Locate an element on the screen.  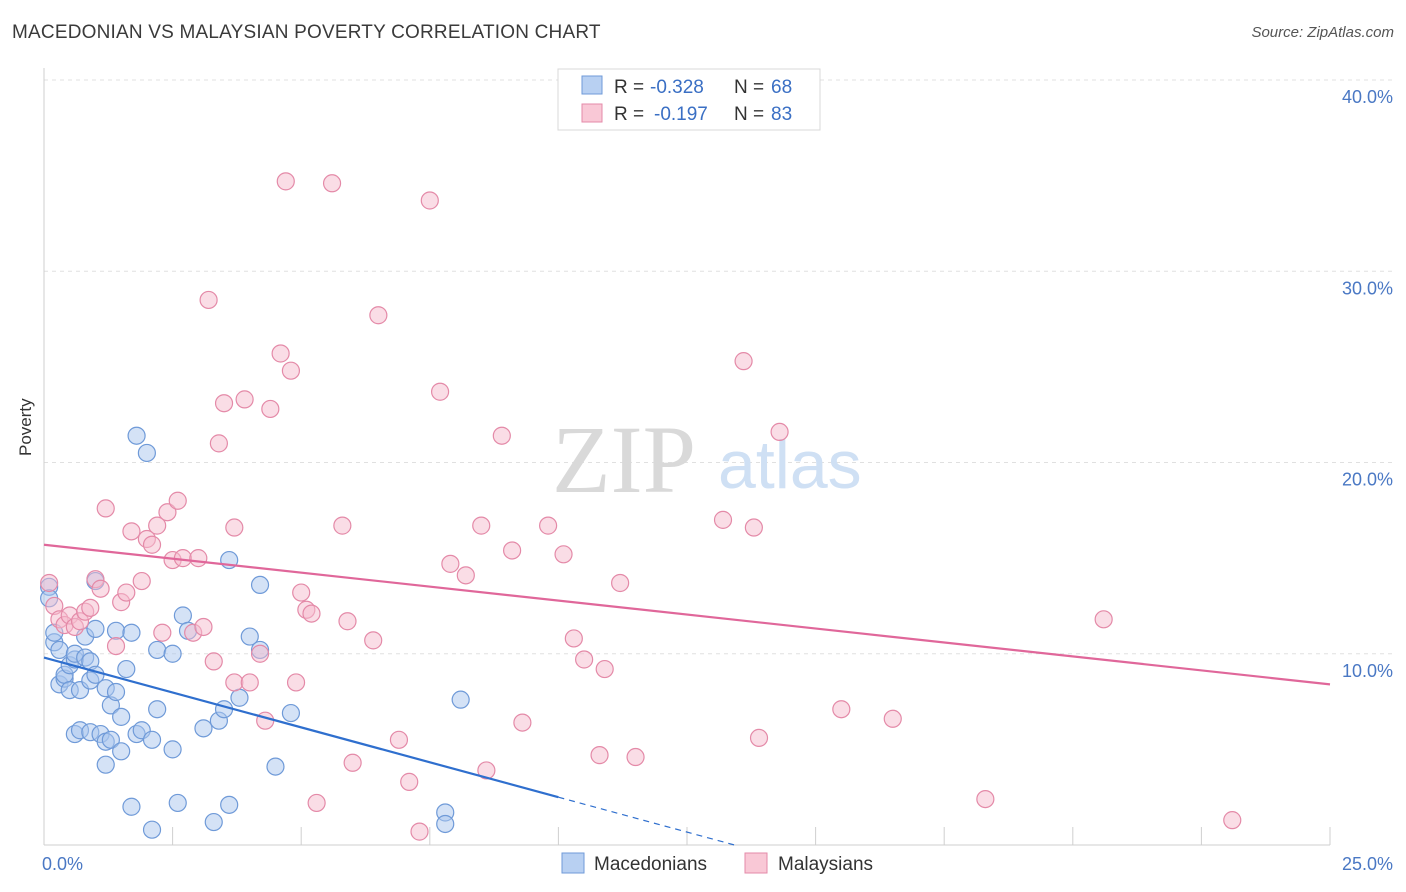
y-tick-label-0: 10.0% is located at coordinates (1367, 671).